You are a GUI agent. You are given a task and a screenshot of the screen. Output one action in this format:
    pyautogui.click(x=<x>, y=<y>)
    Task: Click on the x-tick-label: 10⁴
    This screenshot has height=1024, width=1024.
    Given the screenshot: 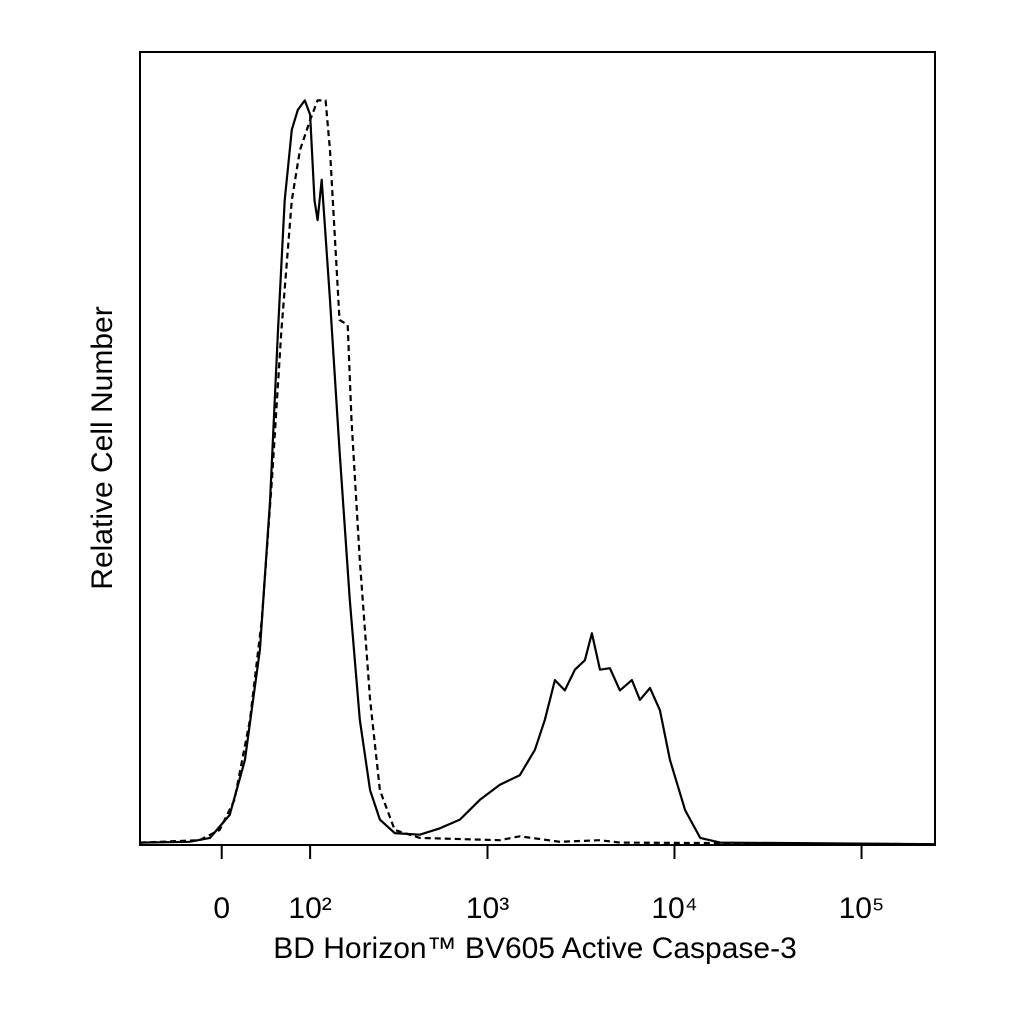 What is the action you would take?
    pyautogui.click(x=674, y=908)
    